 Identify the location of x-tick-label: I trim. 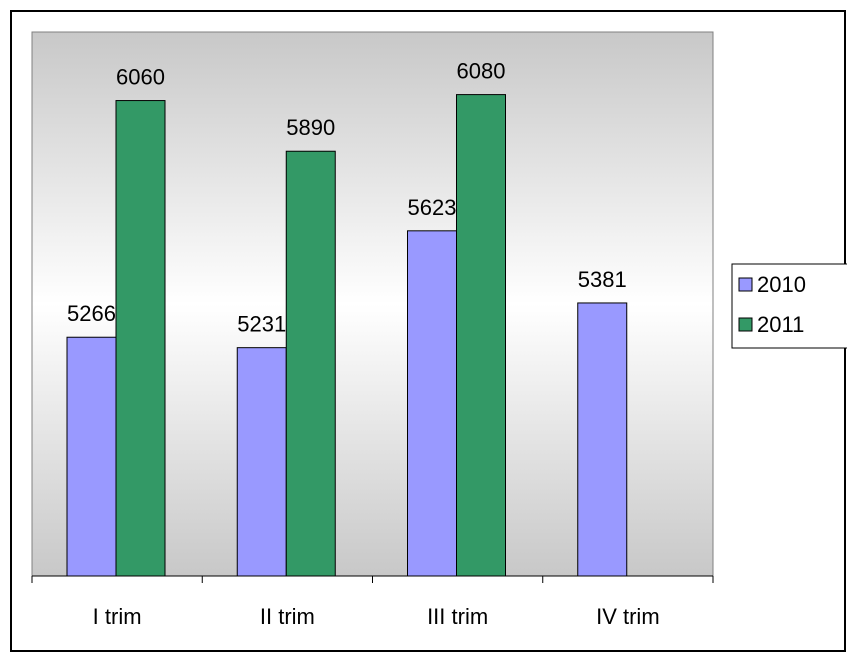
(117, 616).